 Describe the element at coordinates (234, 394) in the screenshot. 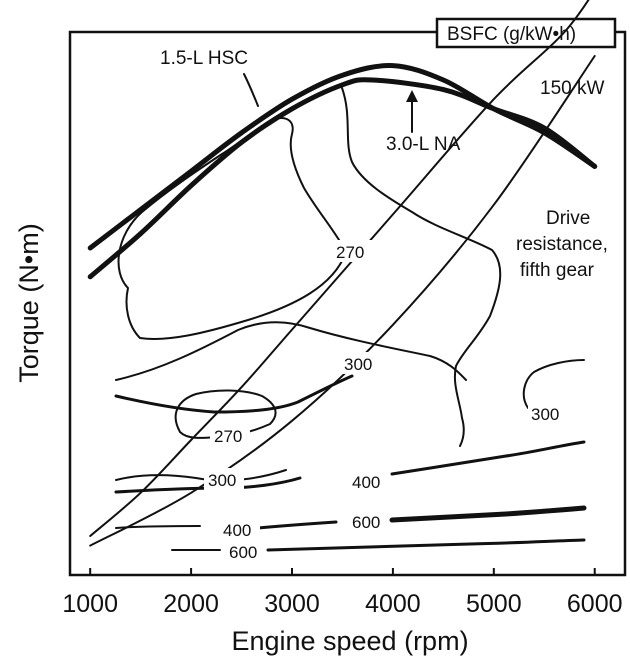

I see `contour-300-lower-line` at that location.